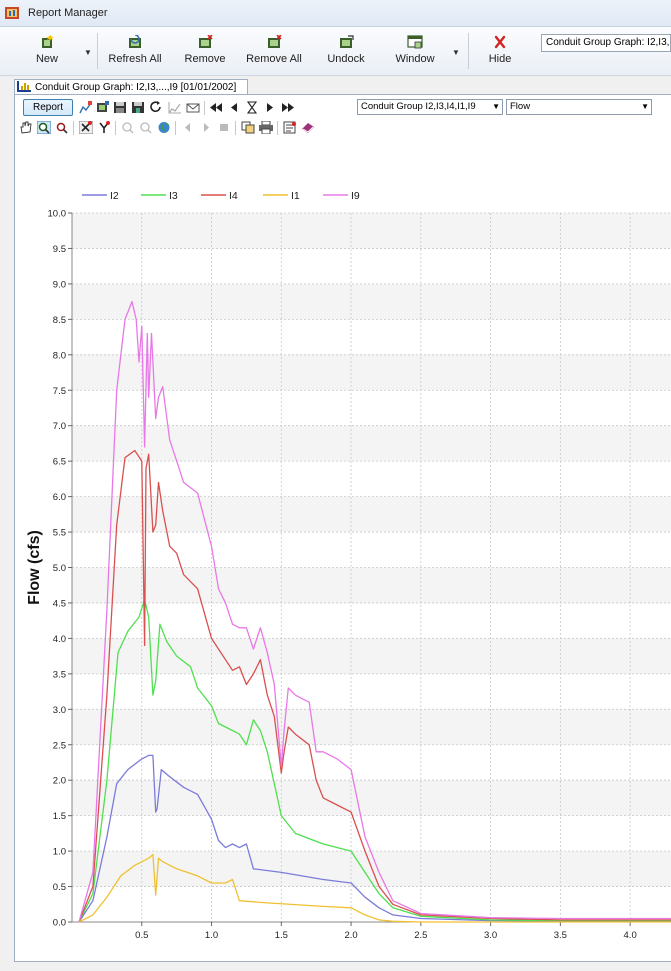  What do you see at coordinates (104, 127) in the screenshot?
I see `y-axis-icon` at bounding box center [104, 127].